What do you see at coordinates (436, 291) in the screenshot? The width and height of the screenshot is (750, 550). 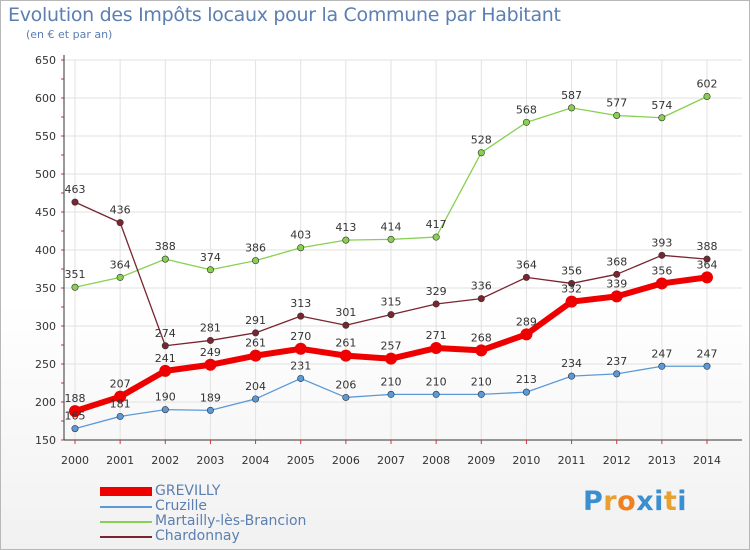 I see `data-label-chardonnay: 329` at bounding box center [436, 291].